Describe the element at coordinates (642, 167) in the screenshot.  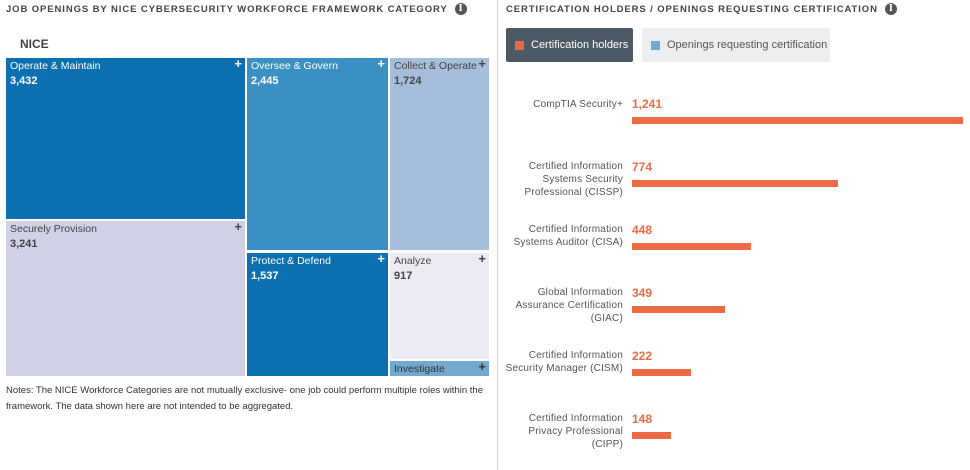
I see `cert-data-label: 774` at that location.